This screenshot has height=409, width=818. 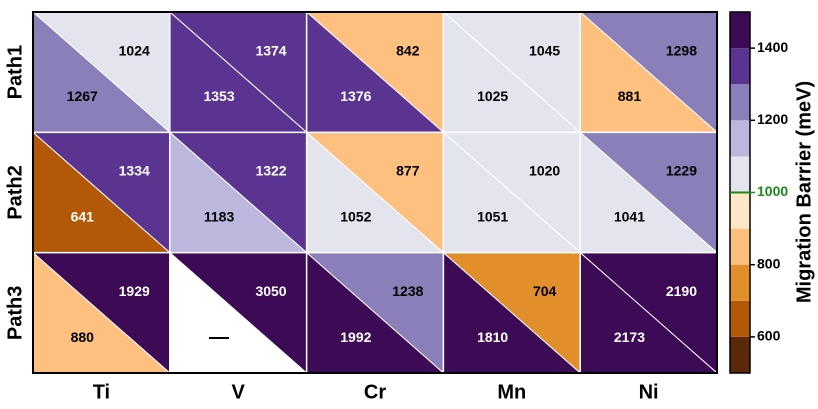 I want to click on colorbar-tick-label: 600, so click(x=769, y=336).